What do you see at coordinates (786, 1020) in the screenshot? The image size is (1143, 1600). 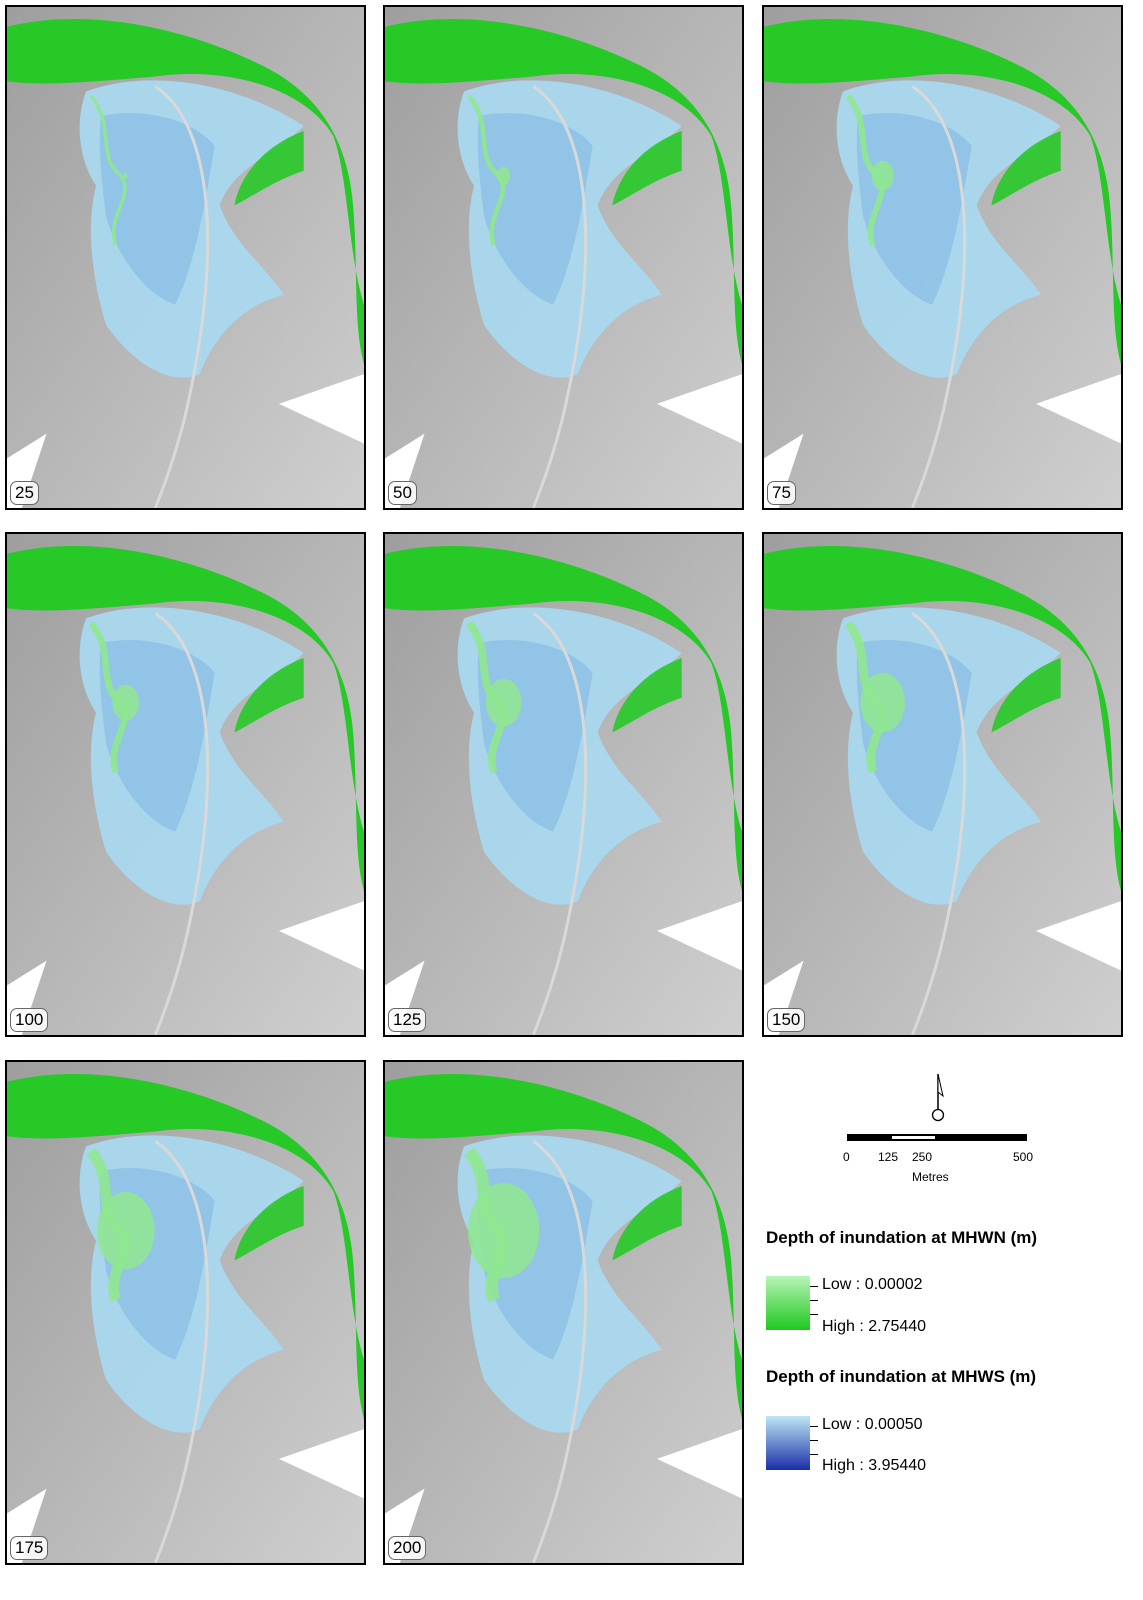 I see `panel-label: 150` at bounding box center [786, 1020].